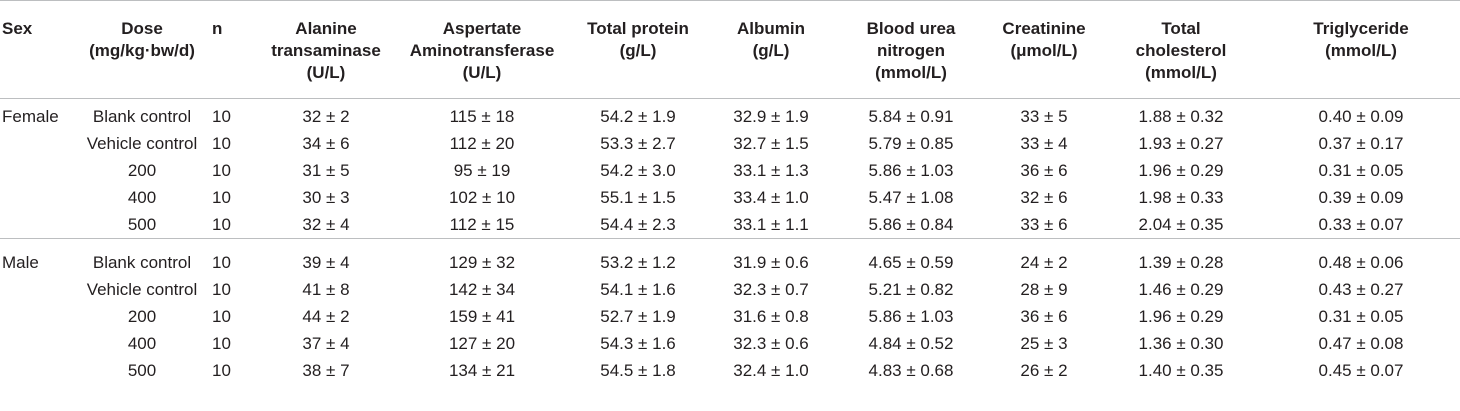 The width and height of the screenshot is (1460, 411). What do you see at coordinates (911, 289) in the screenshot?
I see `cell-blood-urea-nitrogen: 5.21 ± 0.82` at bounding box center [911, 289].